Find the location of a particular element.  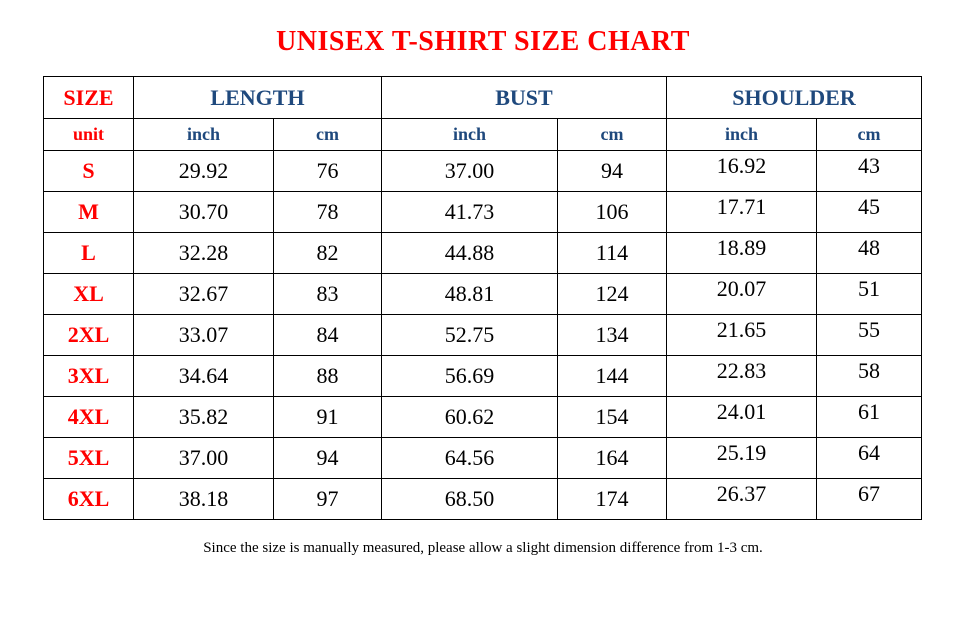

cell-bust-in: 37.00 is located at coordinates (469, 171).